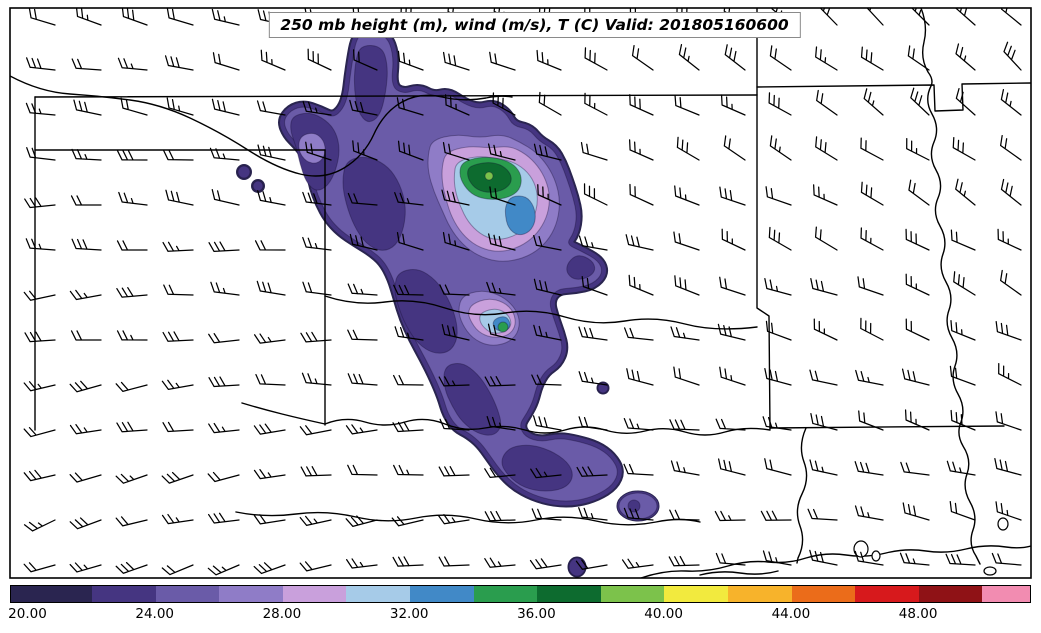 This screenshot has height=633, width=1041. I want to click on contour-fill-band-22-midleft, so click(374, 203).